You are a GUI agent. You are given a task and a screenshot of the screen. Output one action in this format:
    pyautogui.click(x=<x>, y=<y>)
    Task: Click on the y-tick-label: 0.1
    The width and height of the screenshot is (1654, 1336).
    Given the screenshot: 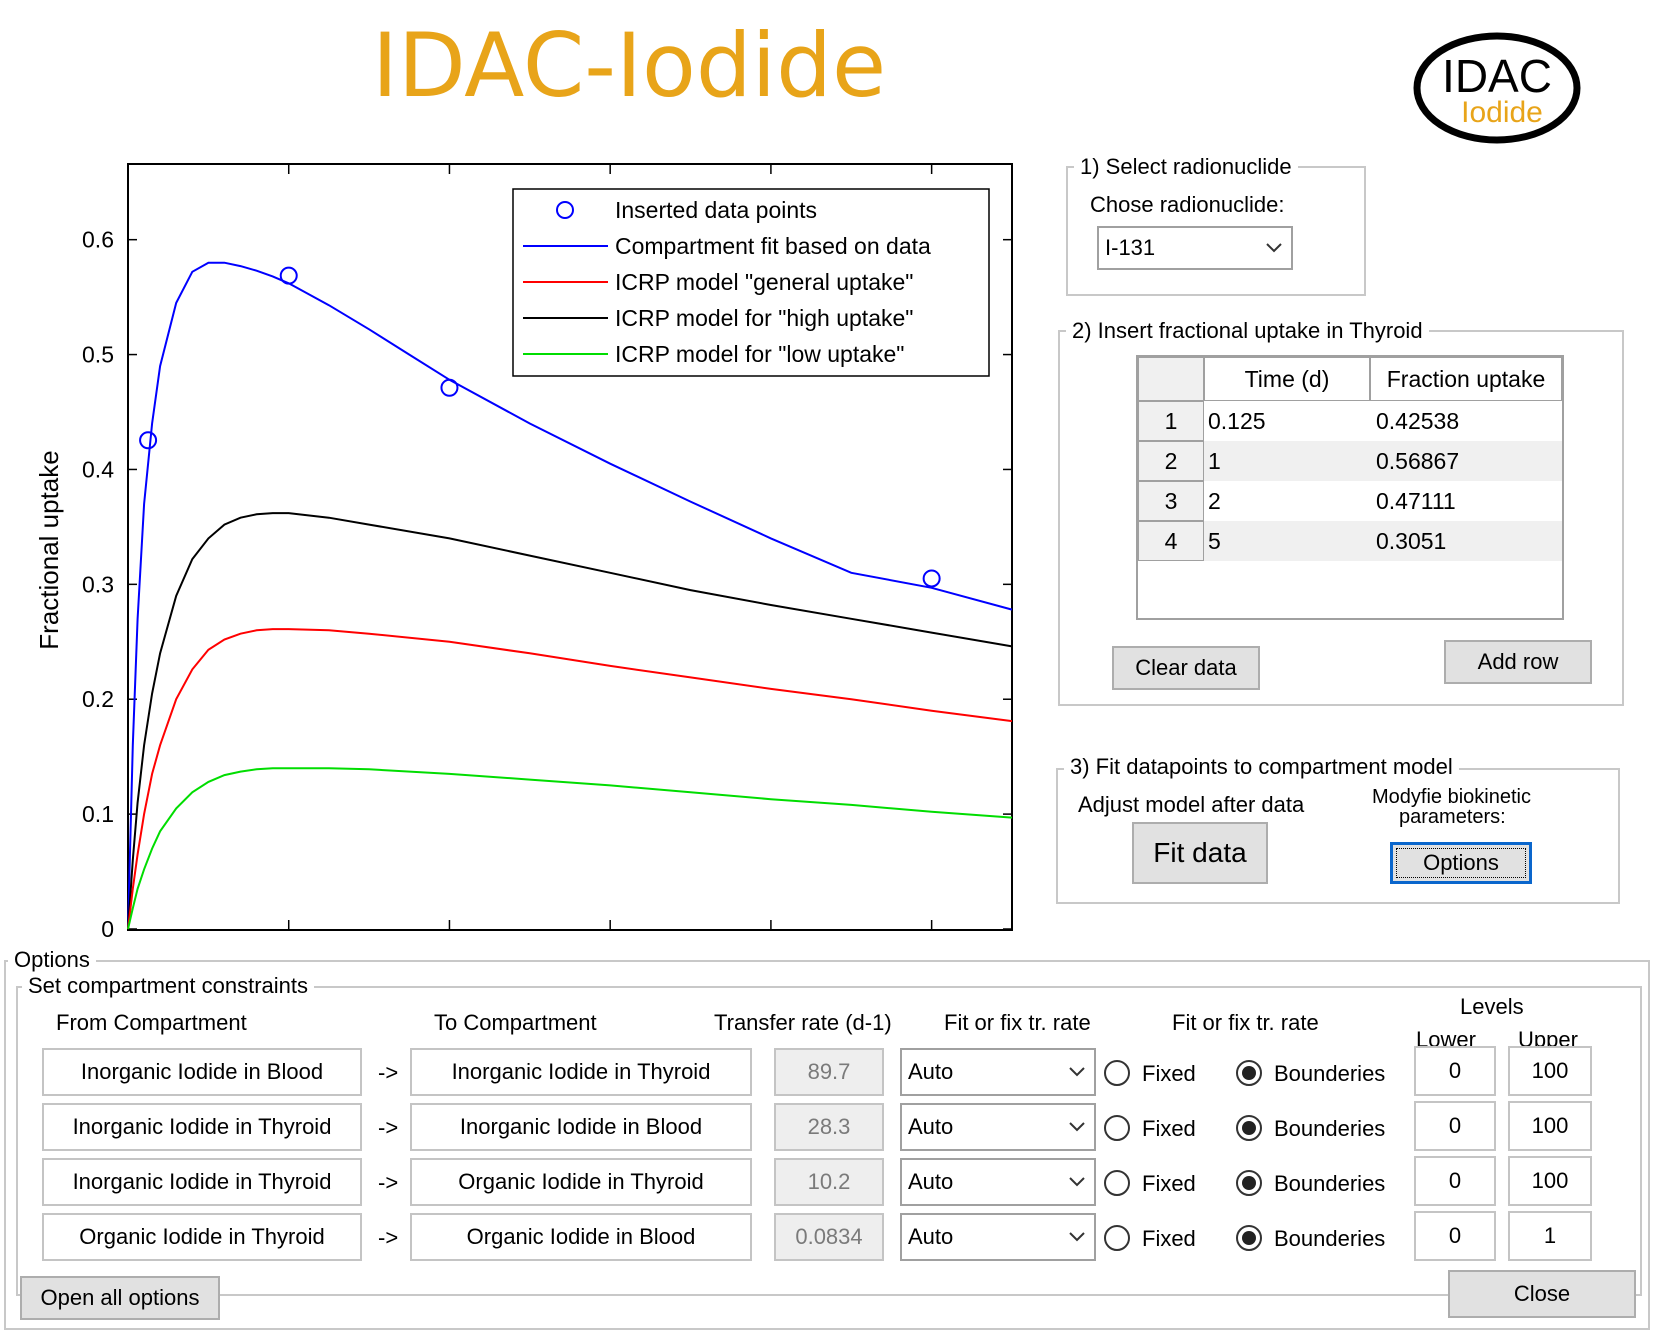 What is the action you would take?
    pyautogui.click(x=98, y=814)
    